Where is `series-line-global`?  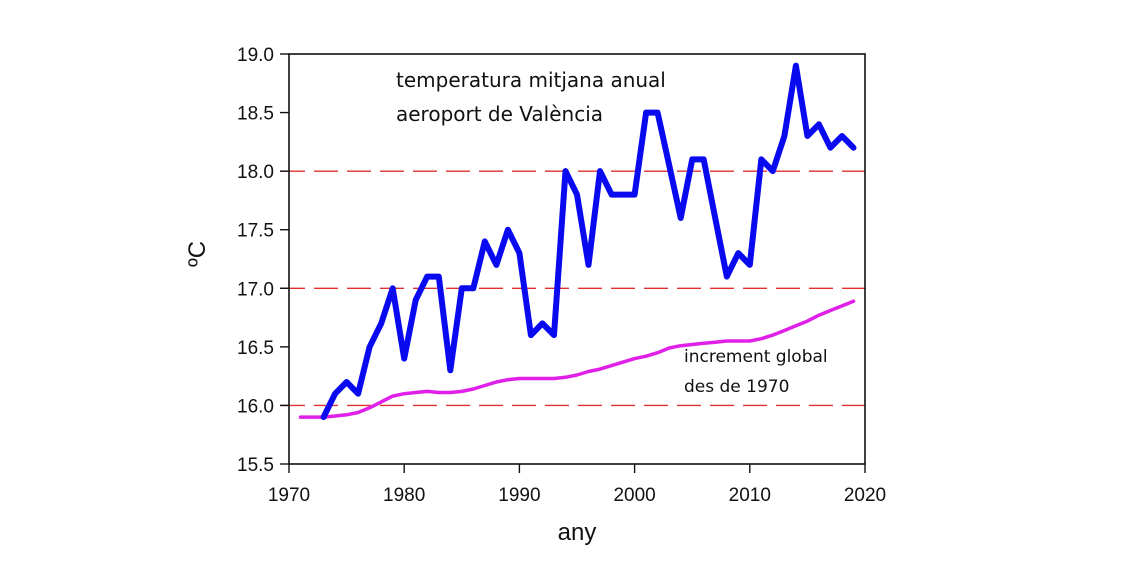
series-line-global is located at coordinates (577, 359).